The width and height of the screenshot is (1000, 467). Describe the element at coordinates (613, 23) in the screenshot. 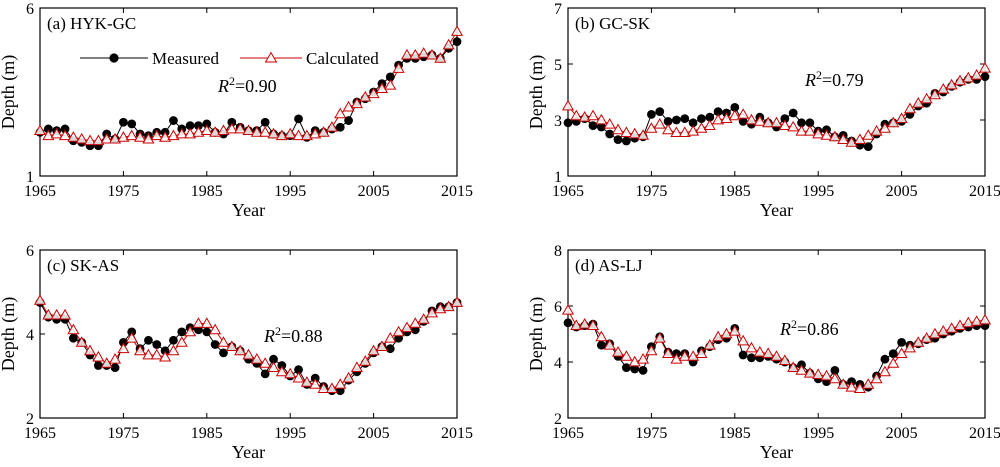

I see `panel-title: (b) GC-SK` at that location.